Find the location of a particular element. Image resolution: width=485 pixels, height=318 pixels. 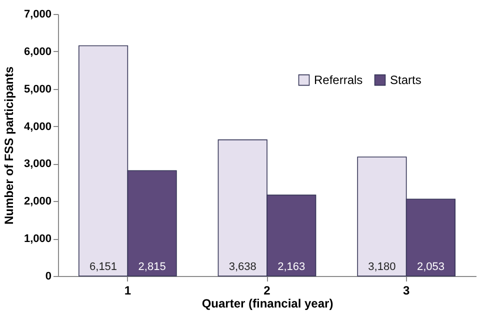

data-label: 2,815 is located at coordinates (152, 267).